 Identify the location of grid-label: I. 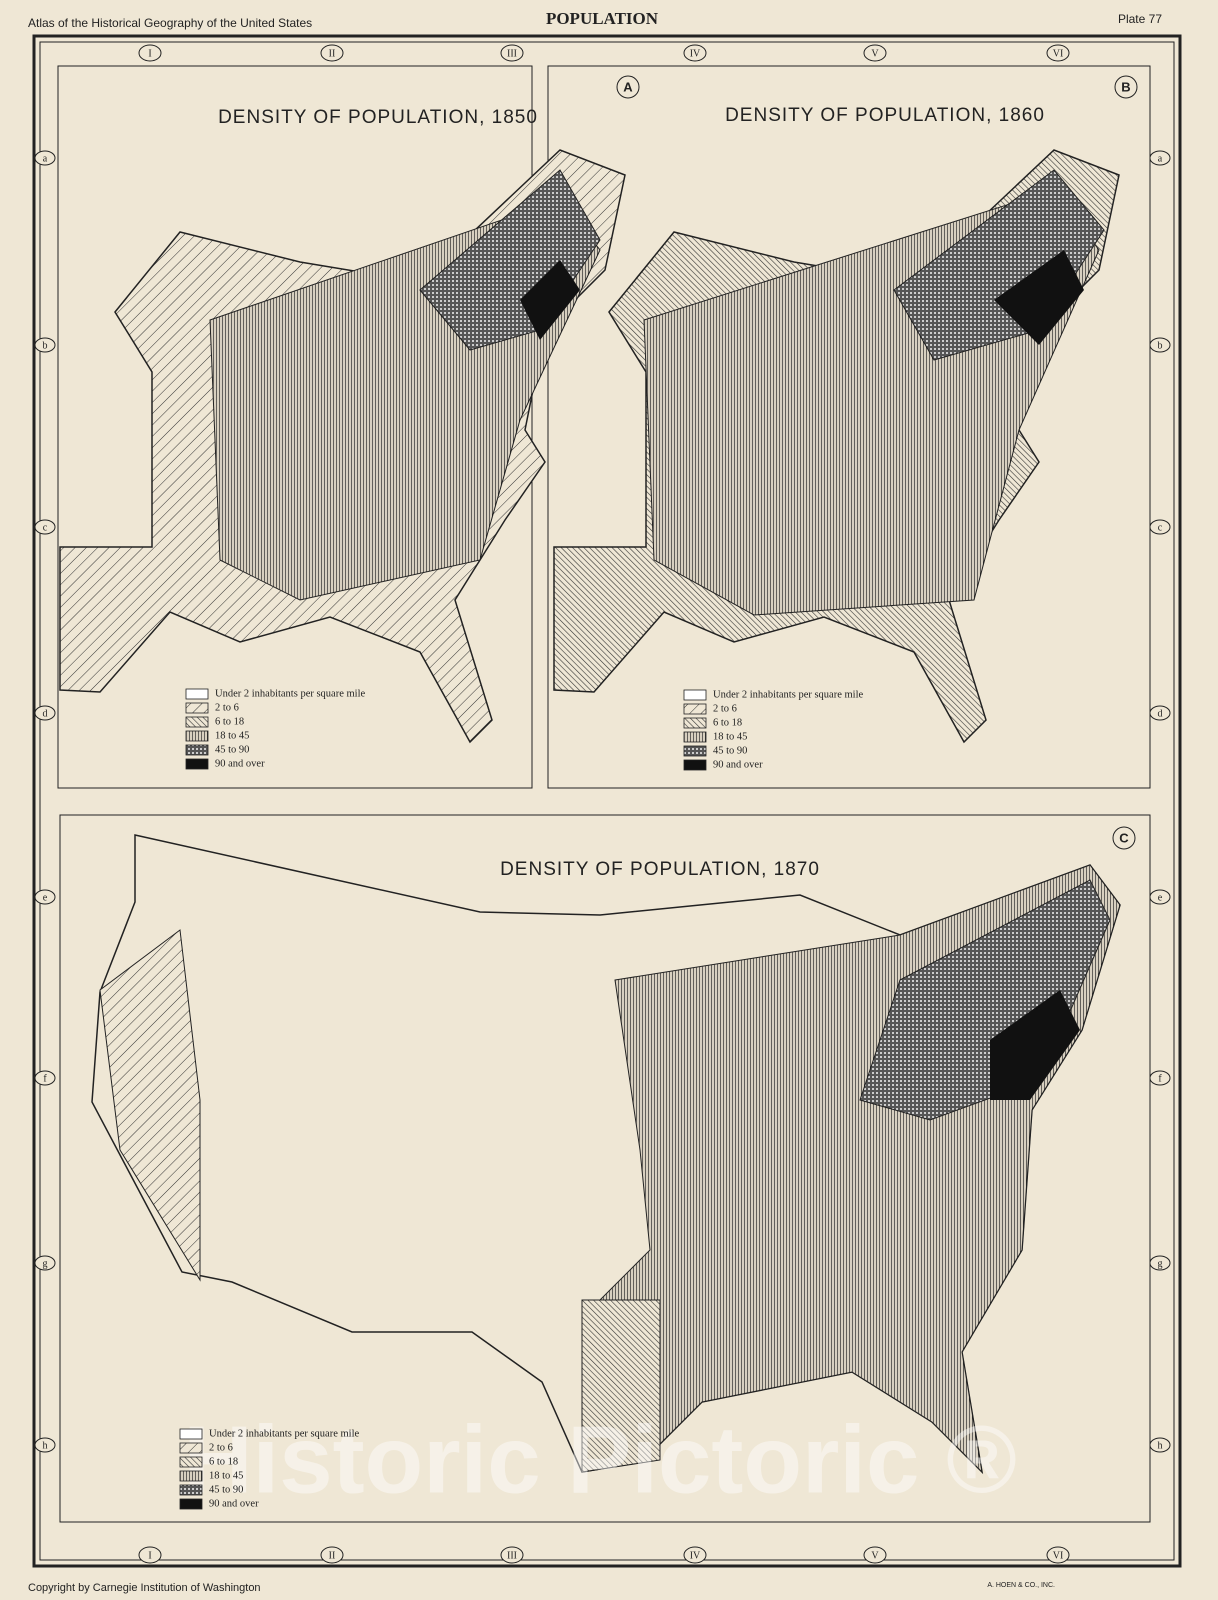
(149, 53).